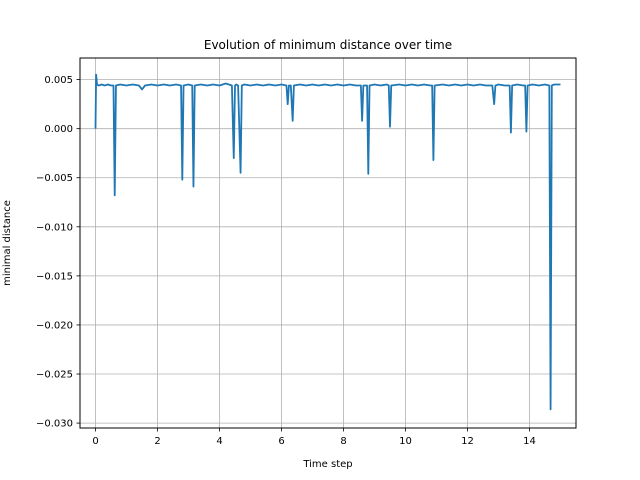  Describe the element at coordinates (58, 129) in the screenshot. I see `y-tick-label: 0.000` at that location.